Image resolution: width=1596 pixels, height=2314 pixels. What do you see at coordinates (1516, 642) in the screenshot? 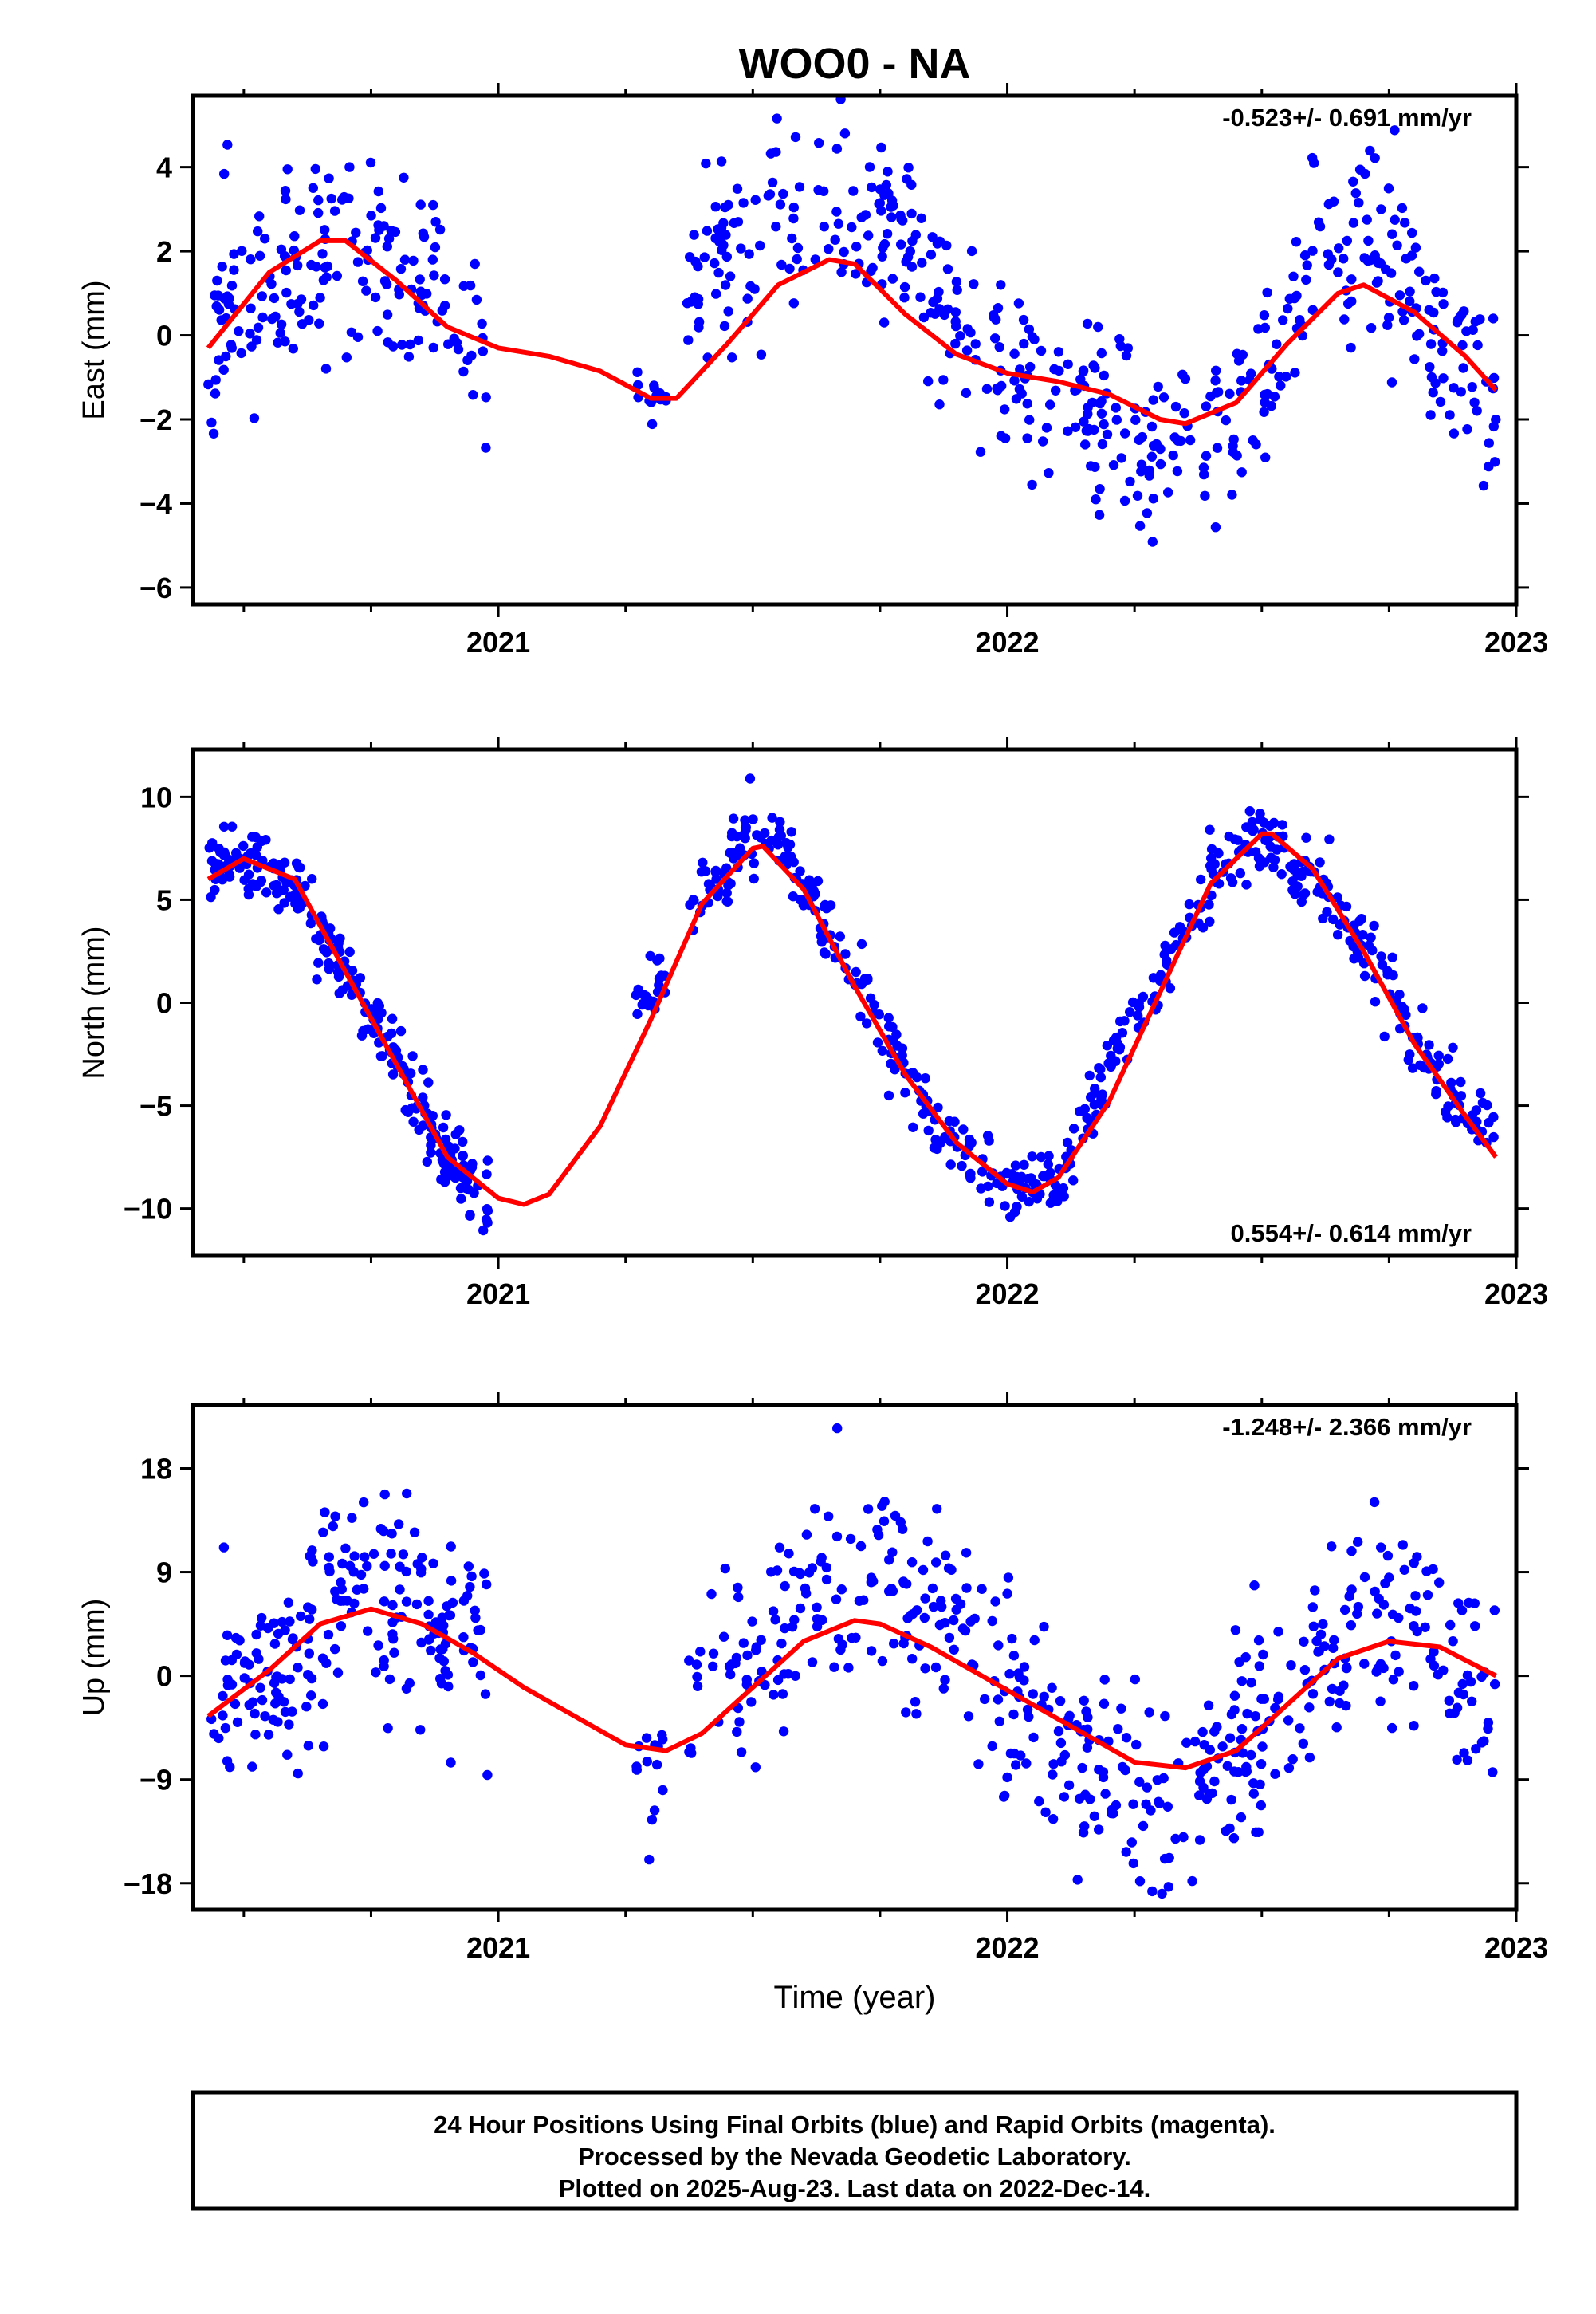
I see `x-tick-label: 2023` at bounding box center [1516, 642].